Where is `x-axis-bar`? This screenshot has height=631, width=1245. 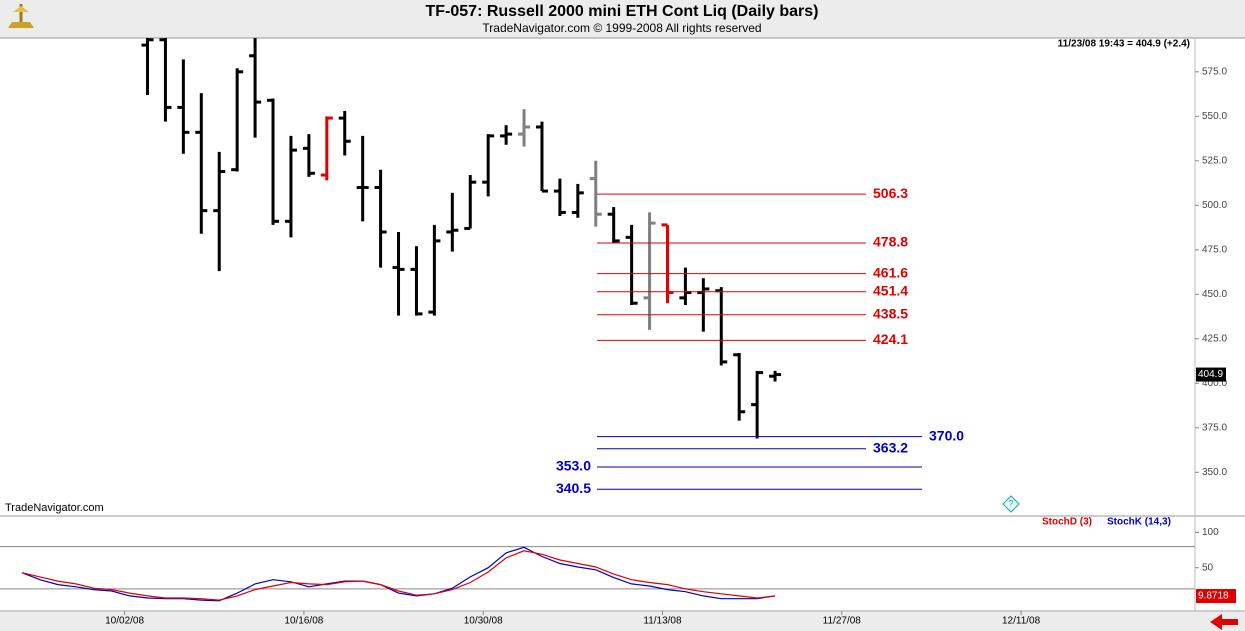 x-axis-bar is located at coordinates (622, 621).